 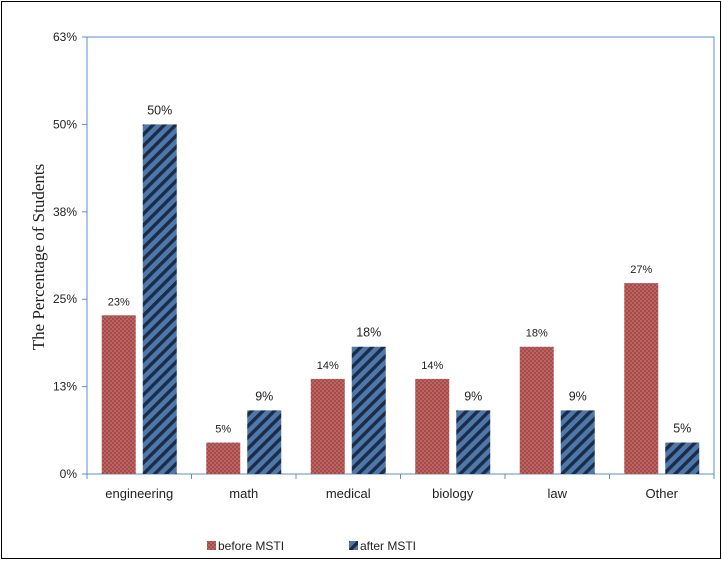 I want to click on legend: before MSTI after MSTI, so click(x=311, y=546).